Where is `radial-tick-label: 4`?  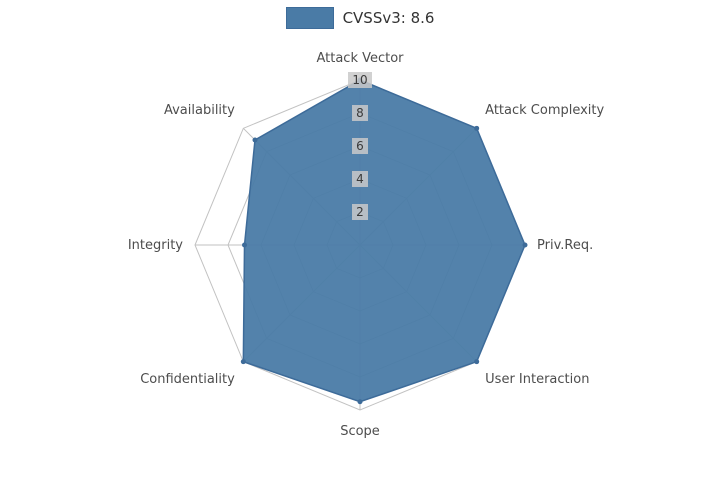 radial-tick-label: 4 is located at coordinates (360, 179).